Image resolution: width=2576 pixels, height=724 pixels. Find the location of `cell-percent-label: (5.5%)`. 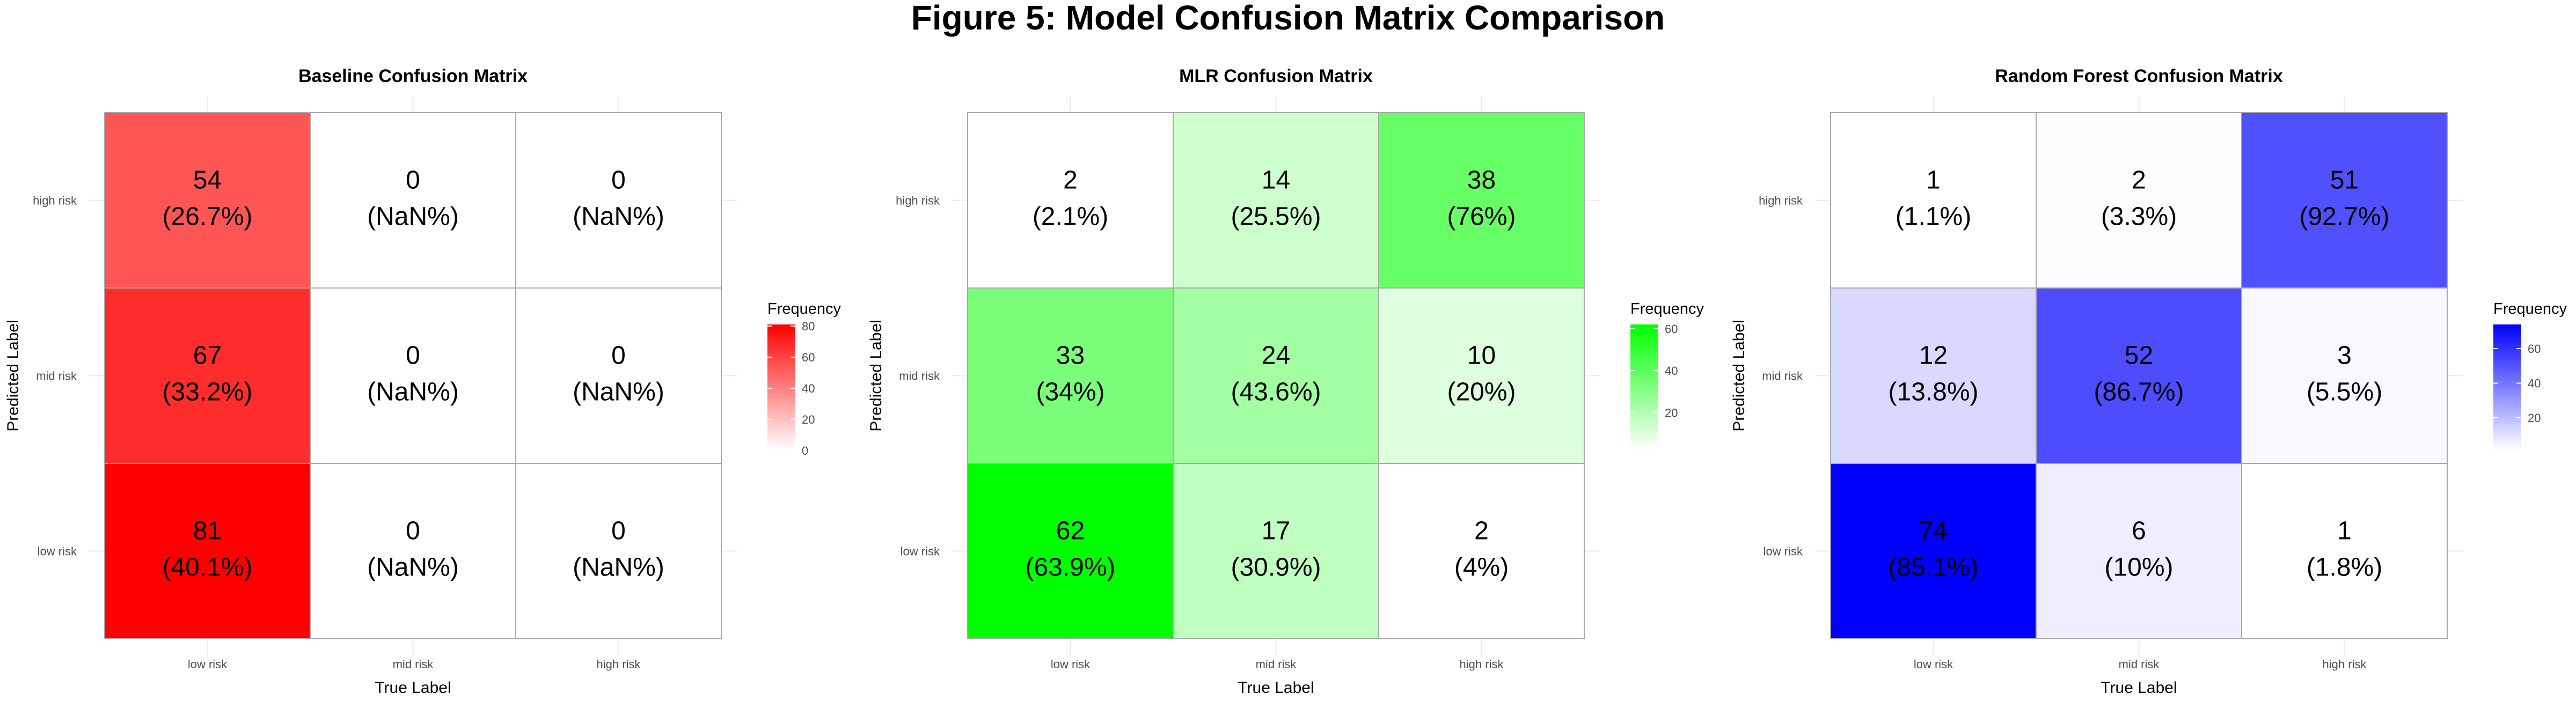

cell-percent-label: (5.5%) is located at coordinates (2344, 392).